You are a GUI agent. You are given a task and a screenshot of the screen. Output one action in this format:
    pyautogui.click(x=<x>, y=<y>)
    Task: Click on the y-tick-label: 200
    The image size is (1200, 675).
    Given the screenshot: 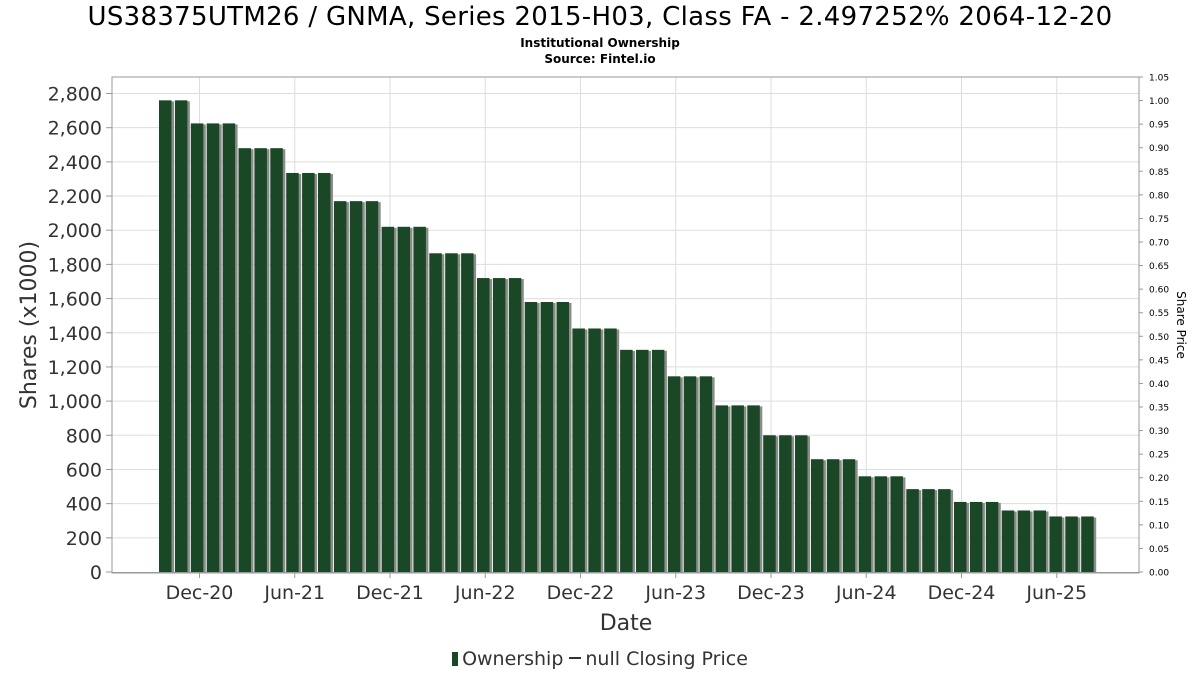 What is the action you would take?
    pyautogui.click(x=84, y=539)
    